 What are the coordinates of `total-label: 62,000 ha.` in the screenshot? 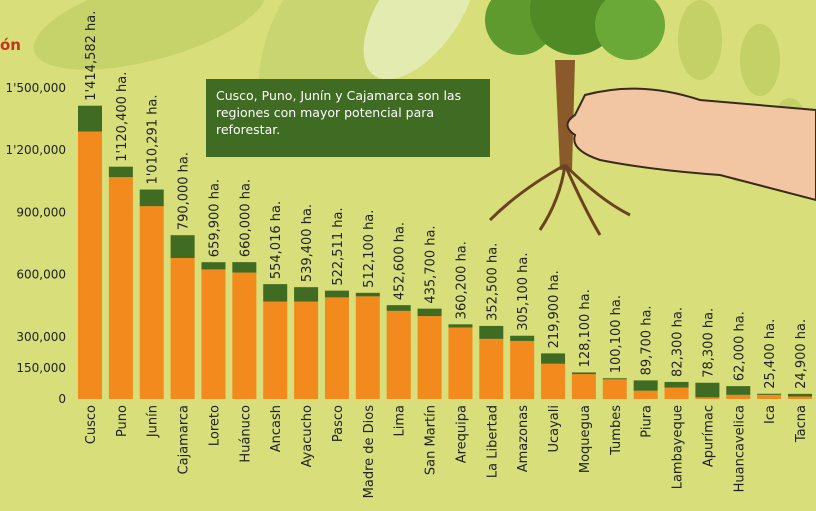 It's located at (739, 346).